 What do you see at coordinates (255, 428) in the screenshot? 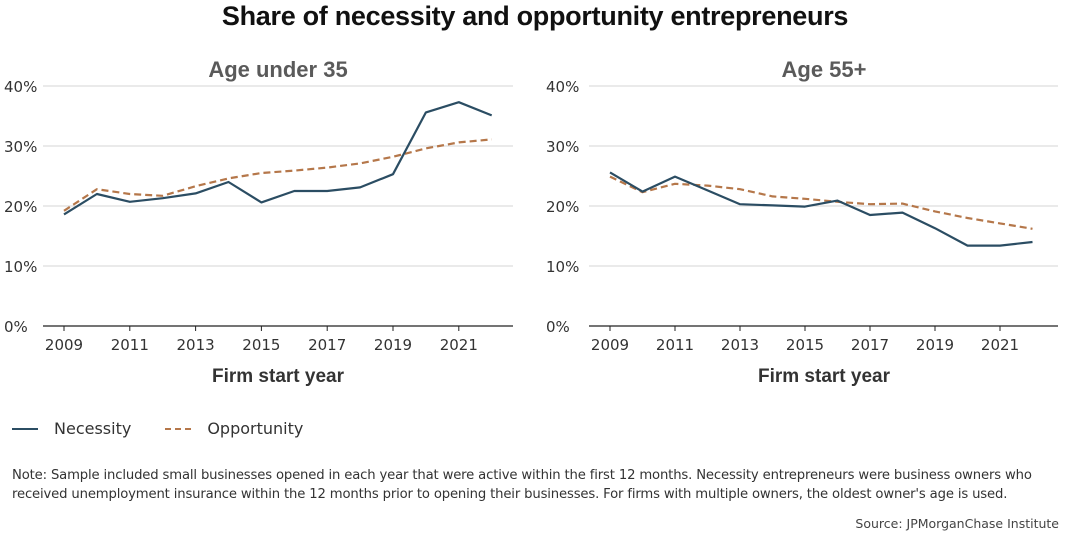
I see `legend-label-opportunity: Opportunity` at bounding box center [255, 428].